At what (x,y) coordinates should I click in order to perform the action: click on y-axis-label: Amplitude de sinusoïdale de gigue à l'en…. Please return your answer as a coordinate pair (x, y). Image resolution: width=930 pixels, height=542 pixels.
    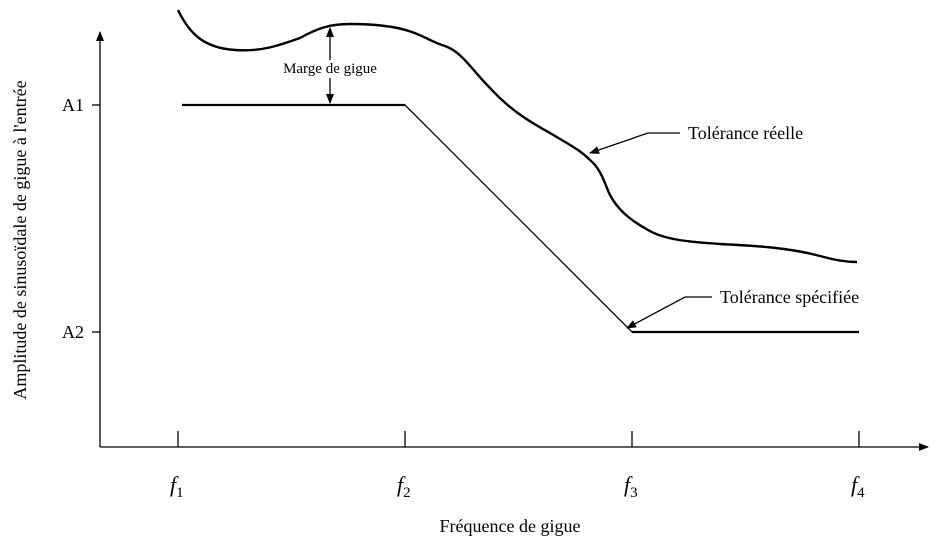
    Looking at the image, I should click on (20, 239).